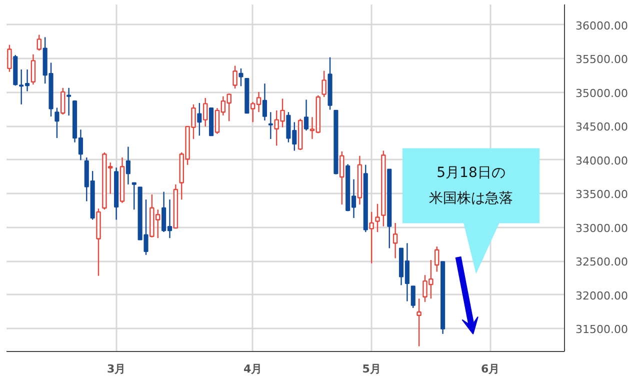 The height and width of the screenshot is (384, 635). I want to click on annotation: 米国株は急落, so click(471, 198).